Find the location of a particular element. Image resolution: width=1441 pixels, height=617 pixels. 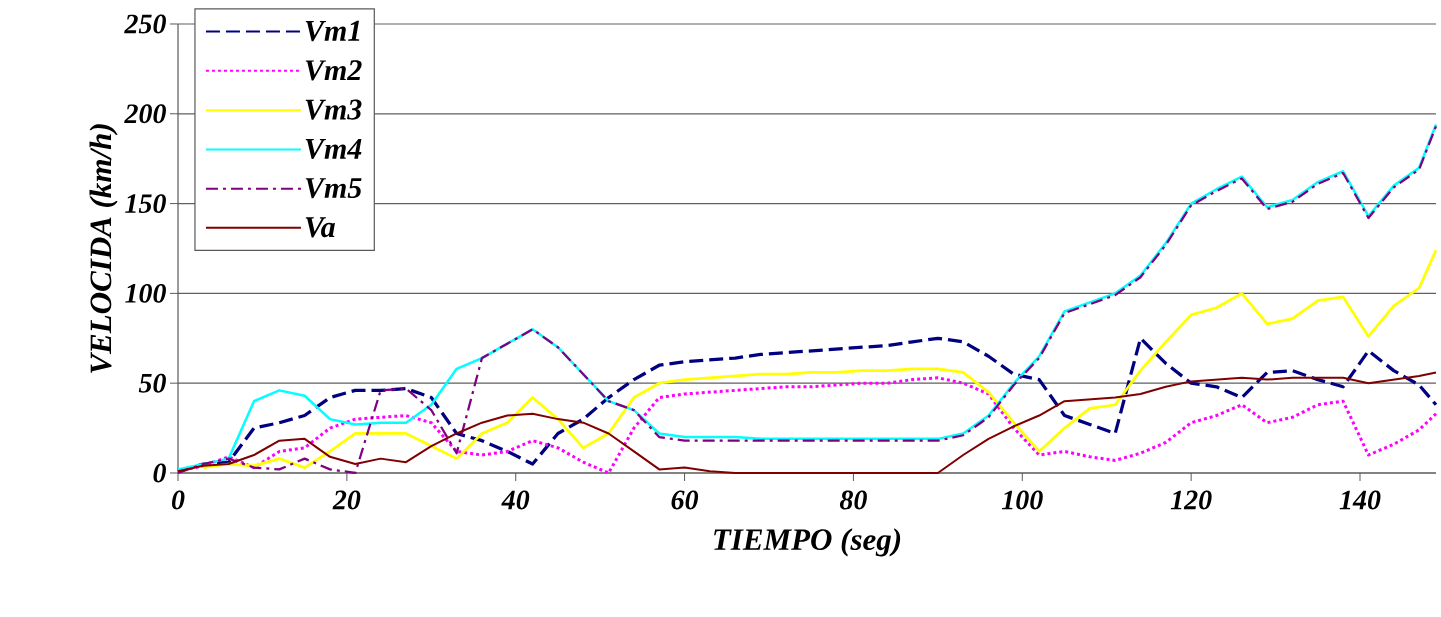

y-tick-label: 50 is located at coordinates (152, 383).